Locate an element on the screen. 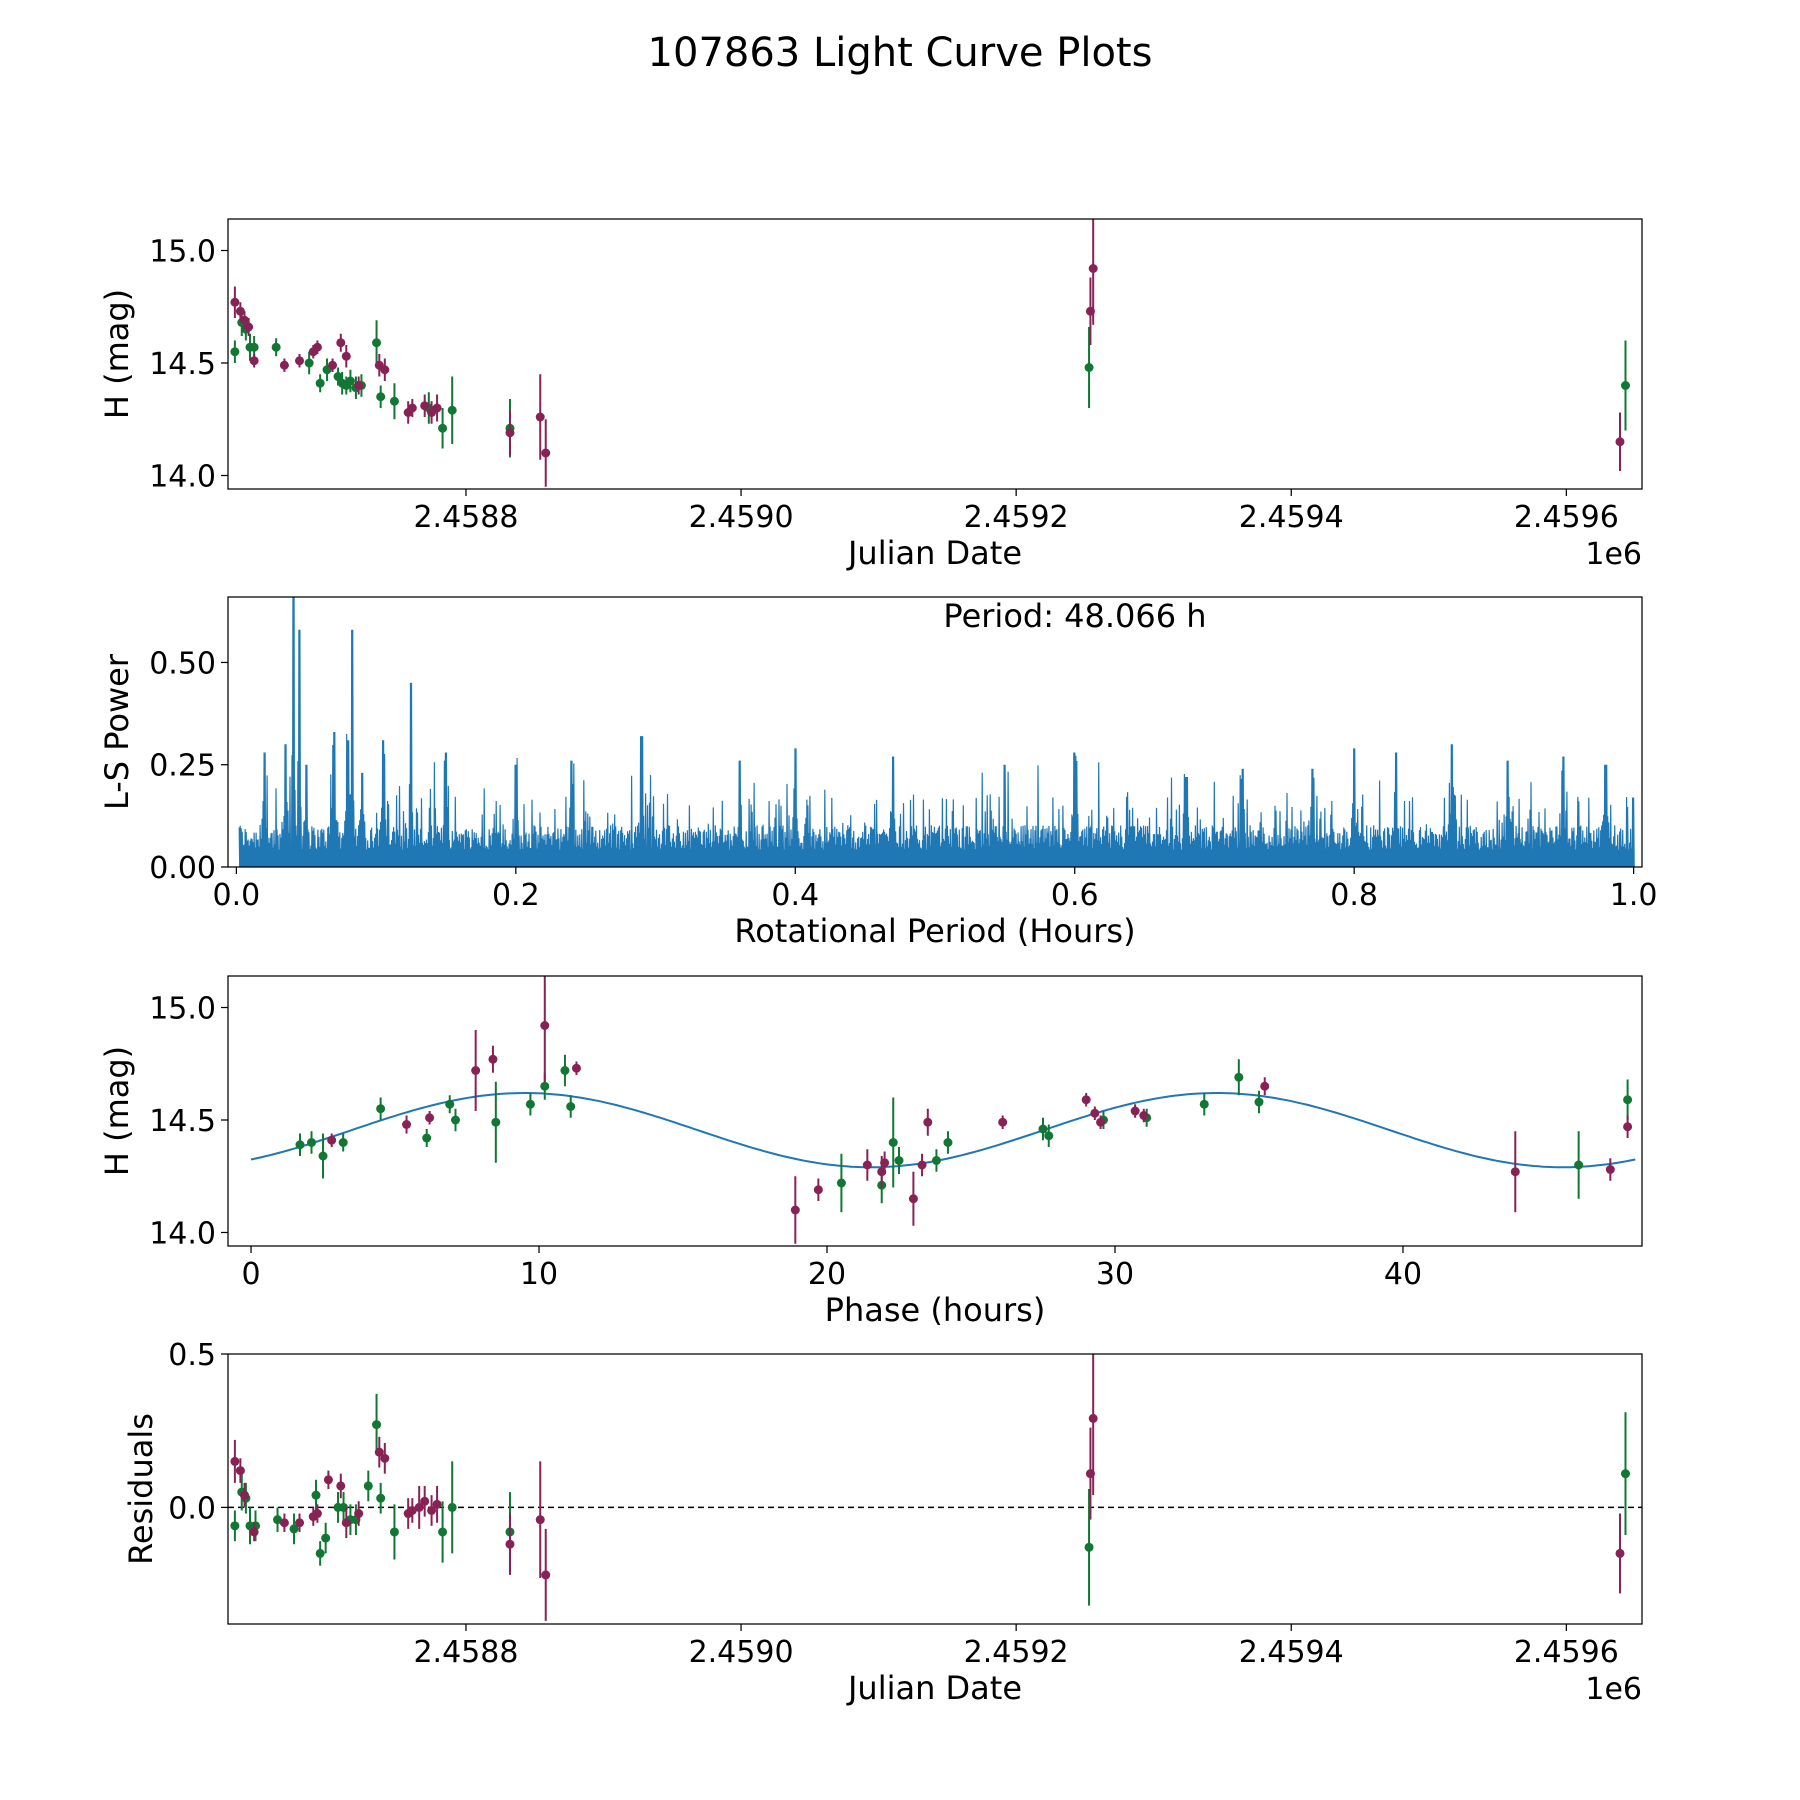  y-tick-label: 0.50 is located at coordinates (182, 663).